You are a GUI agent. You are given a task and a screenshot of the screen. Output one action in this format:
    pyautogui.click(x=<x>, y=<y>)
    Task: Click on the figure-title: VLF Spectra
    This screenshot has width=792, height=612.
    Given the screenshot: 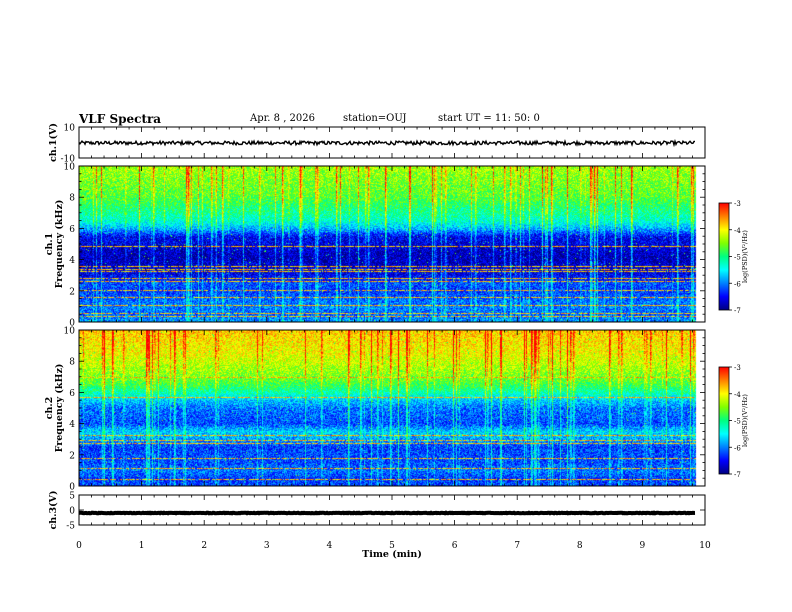 What is the action you would take?
    pyautogui.click(x=120, y=119)
    